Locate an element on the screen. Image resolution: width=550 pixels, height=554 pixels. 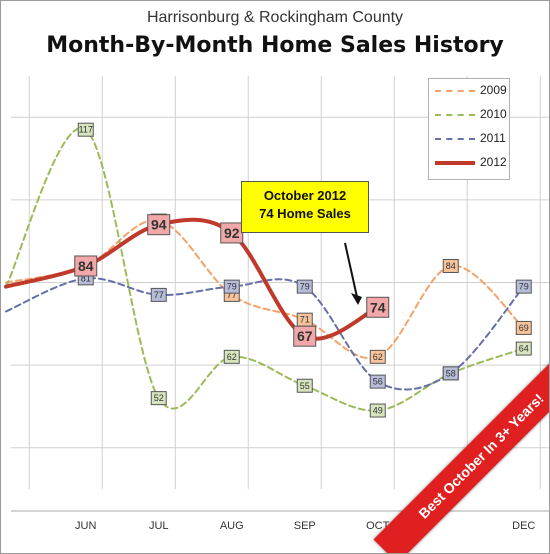
data-label-2010: 49 is located at coordinates (378, 411).